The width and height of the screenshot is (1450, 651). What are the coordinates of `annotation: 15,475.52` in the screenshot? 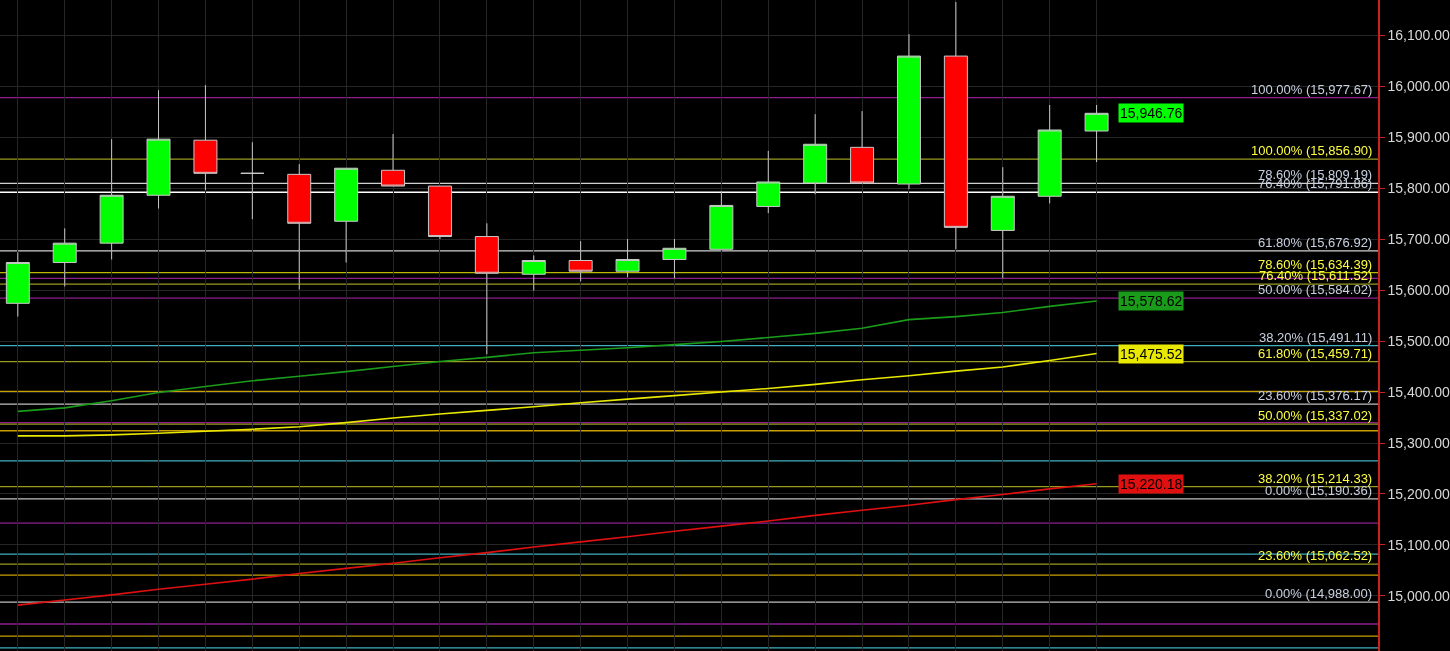 It's located at (1151, 354).